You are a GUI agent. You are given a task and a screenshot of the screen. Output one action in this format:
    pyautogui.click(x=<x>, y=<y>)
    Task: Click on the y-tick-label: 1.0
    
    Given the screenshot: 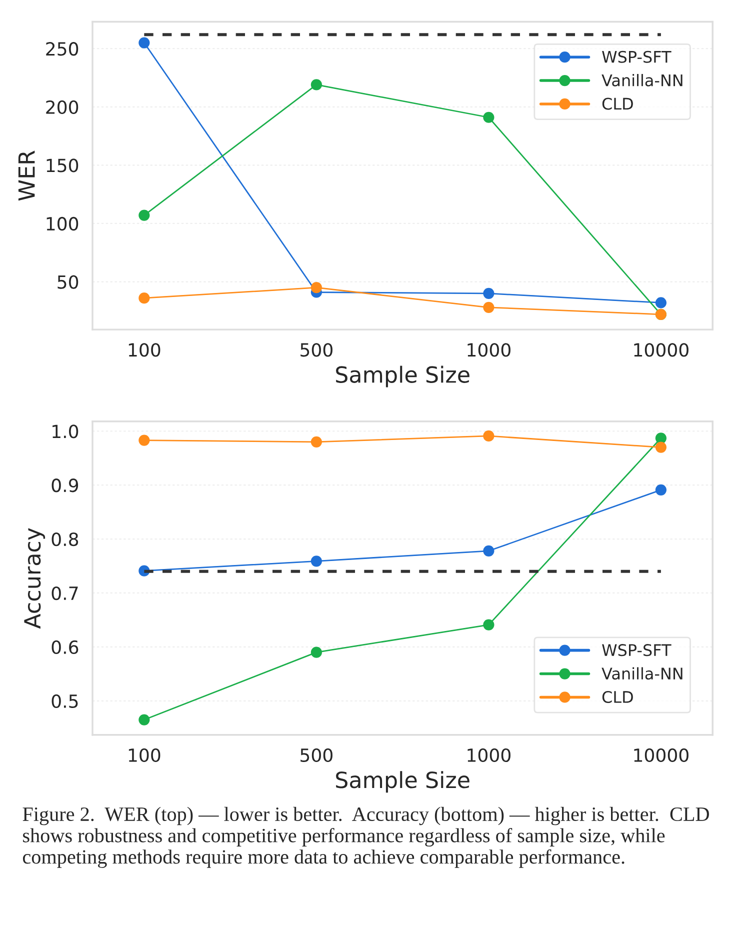 What is the action you would take?
    pyautogui.click(x=65, y=431)
    